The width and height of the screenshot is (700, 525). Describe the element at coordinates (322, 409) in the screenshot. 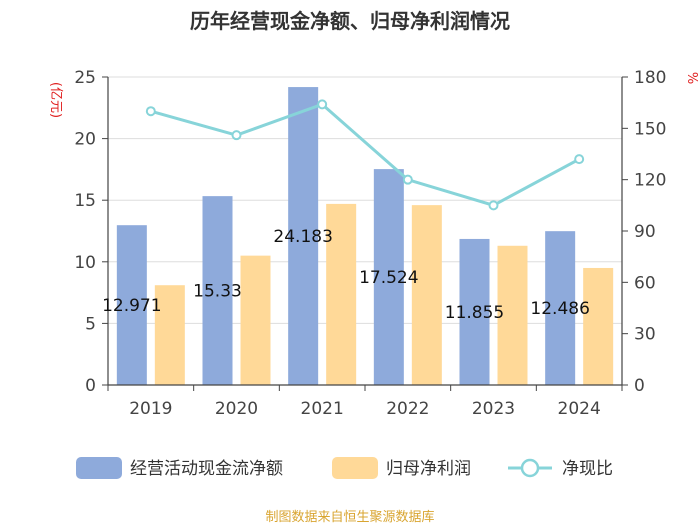

I see `x-tick-label: 2021` at that location.